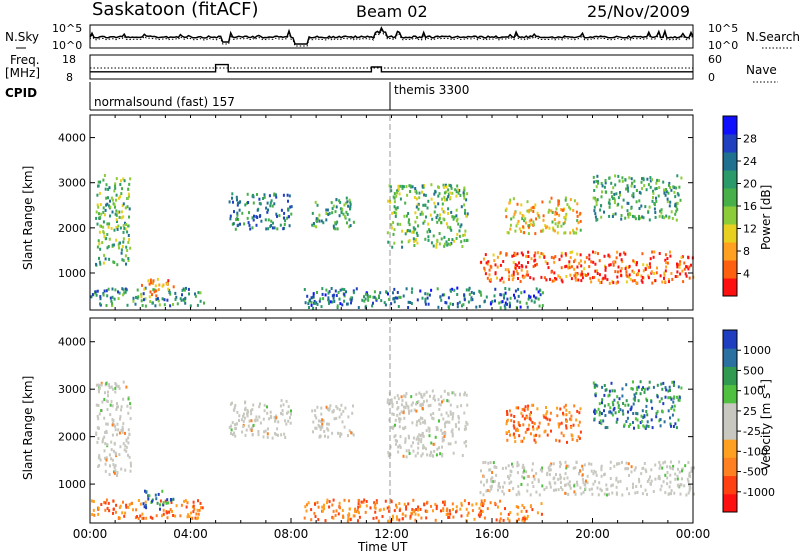  What do you see at coordinates (72, 183) in the screenshot?
I see `y-tick-label: 3000` at bounding box center [72, 183].